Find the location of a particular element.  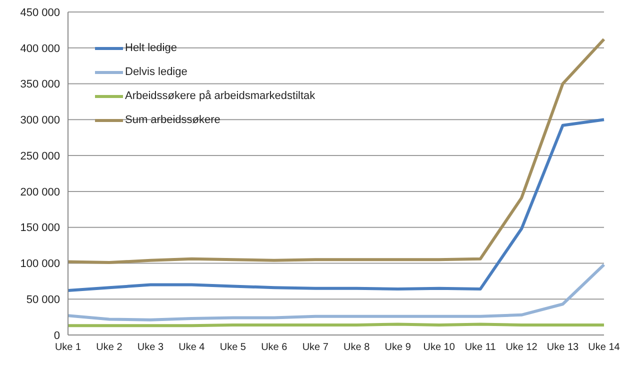

x-tick-label: Uke 1 is located at coordinates (68, 348).